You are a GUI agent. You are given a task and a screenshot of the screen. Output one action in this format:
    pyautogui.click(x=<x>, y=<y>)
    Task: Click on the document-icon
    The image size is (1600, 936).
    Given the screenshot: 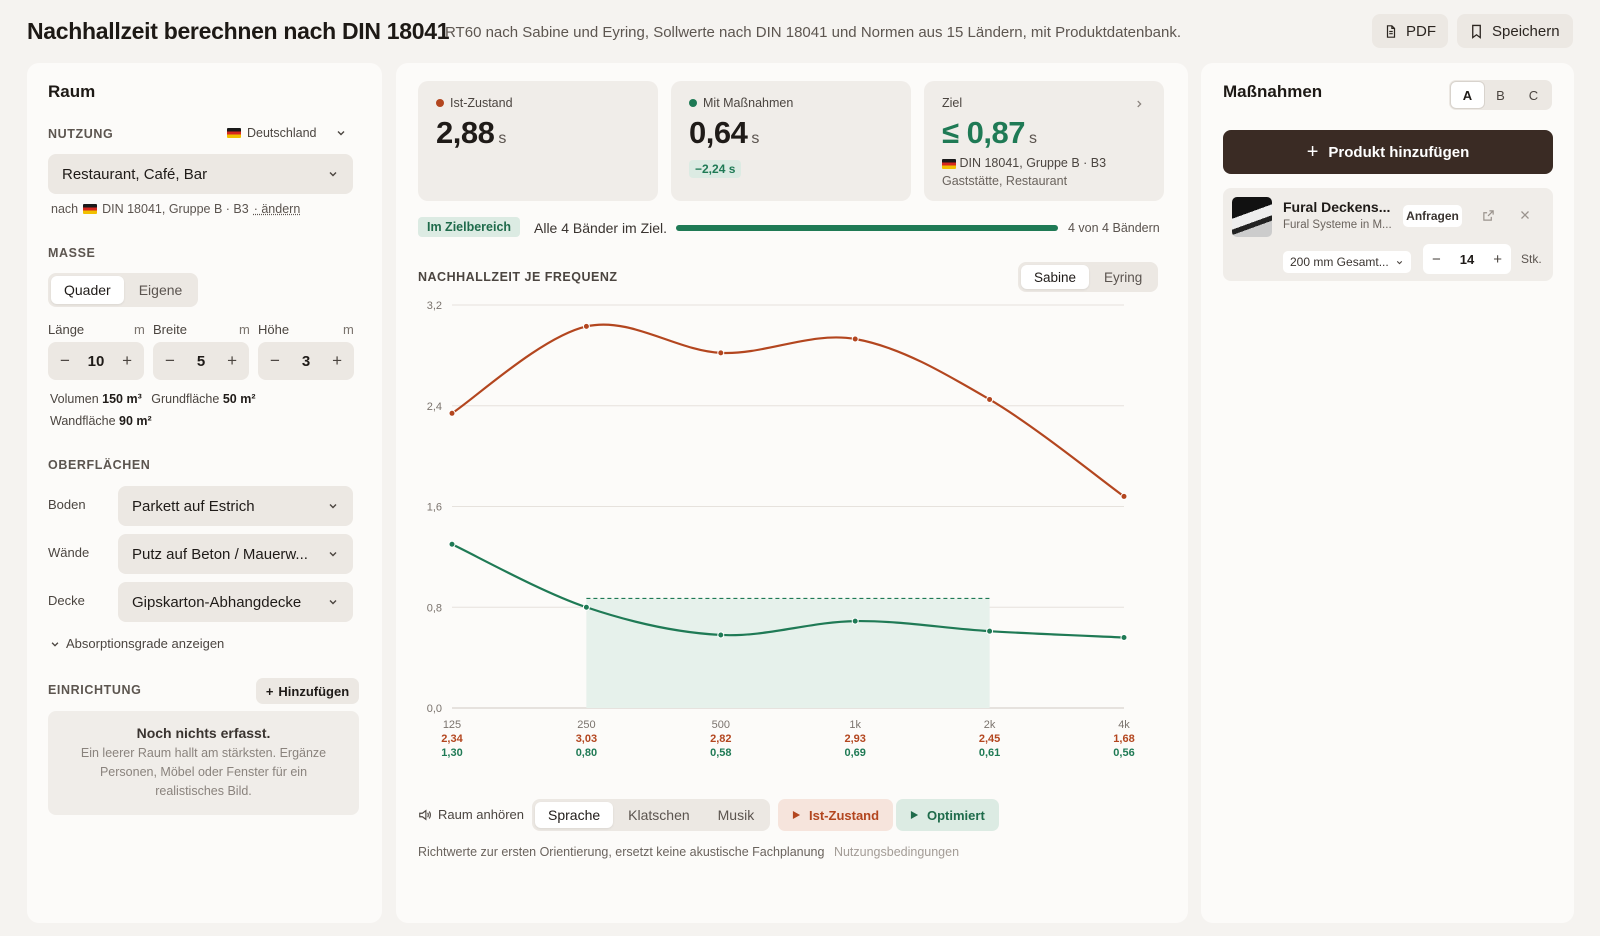 What is the action you would take?
    pyautogui.click(x=1391, y=31)
    